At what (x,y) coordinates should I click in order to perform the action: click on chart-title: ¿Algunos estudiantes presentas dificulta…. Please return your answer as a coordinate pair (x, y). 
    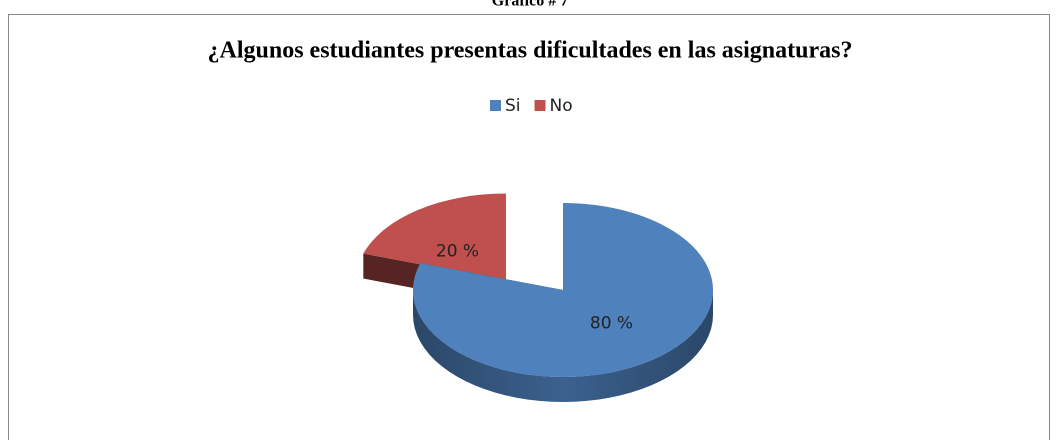
    Looking at the image, I should click on (530, 51).